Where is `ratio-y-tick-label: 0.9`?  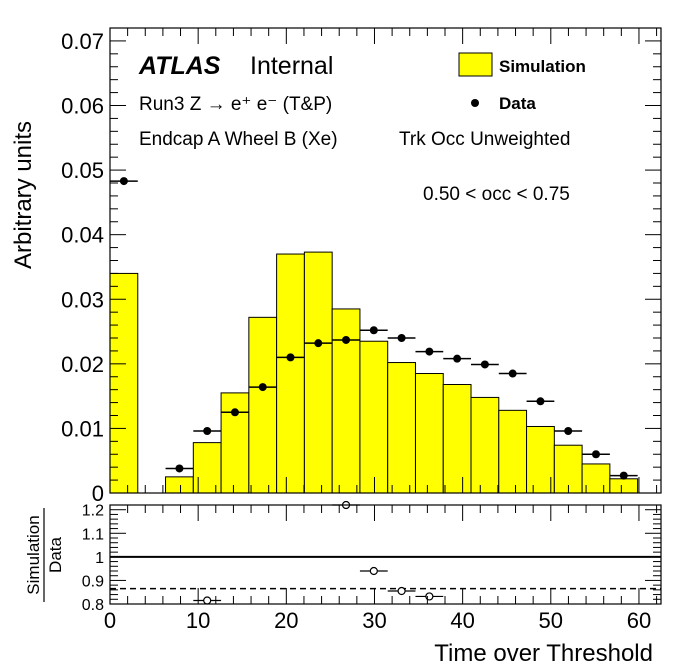 ratio-y-tick-label: 0.9 is located at coordinates (93, 581).